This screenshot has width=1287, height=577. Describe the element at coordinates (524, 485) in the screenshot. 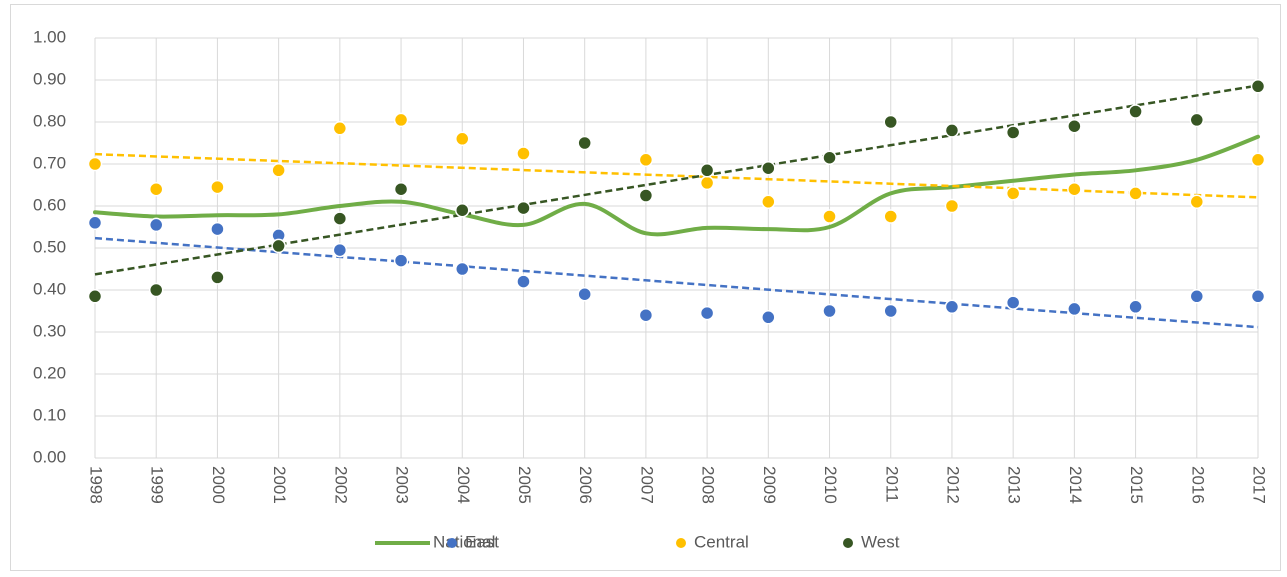

I see `x-tick-label: 2005` at that location.